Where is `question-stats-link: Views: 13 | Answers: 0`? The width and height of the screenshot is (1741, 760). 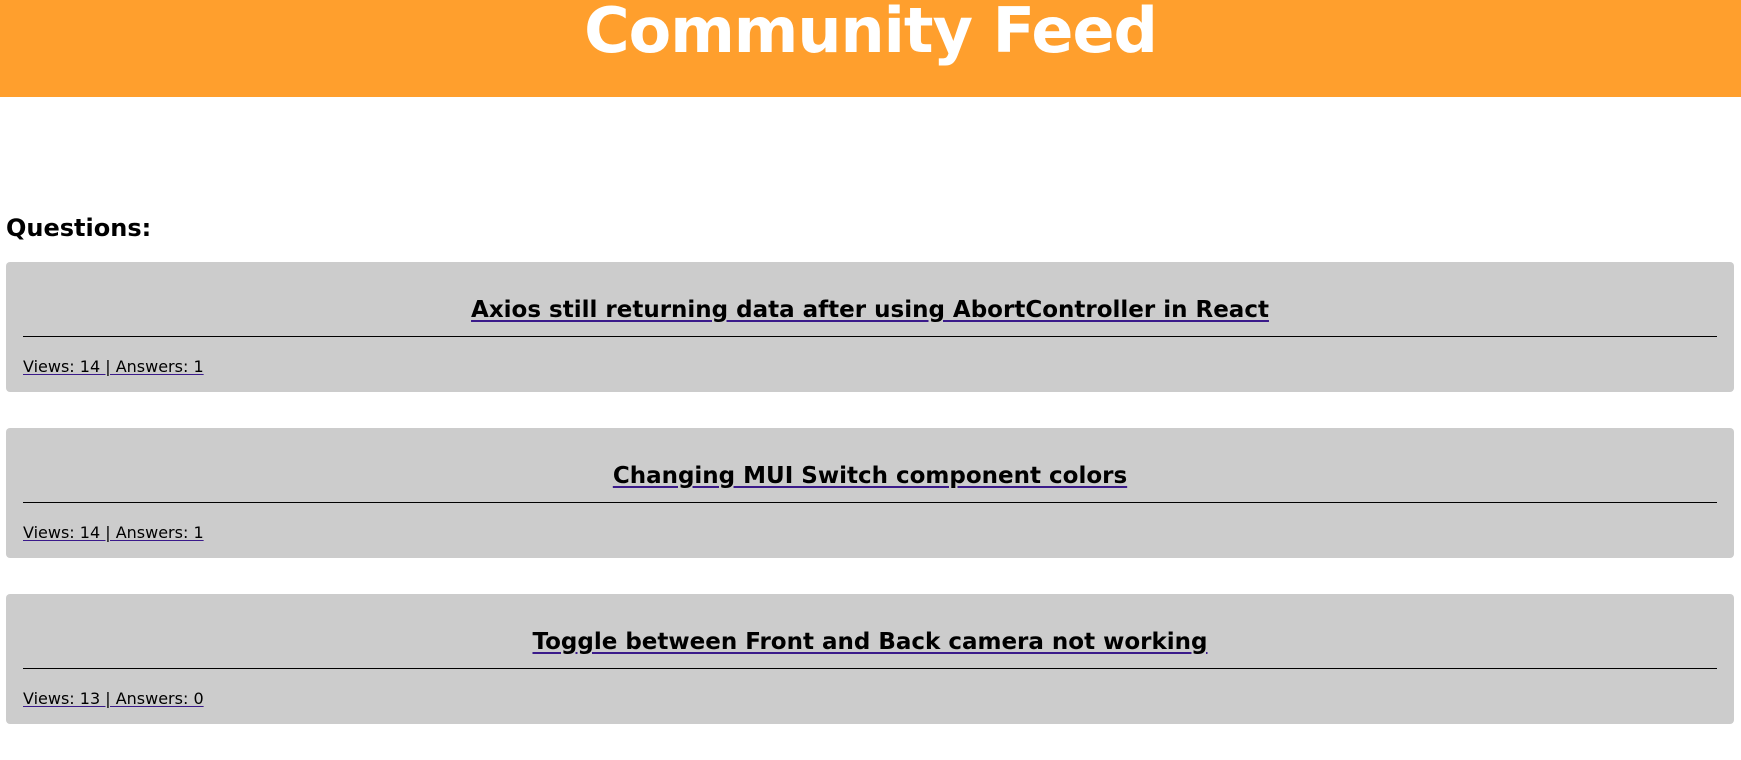
question-stats-link: Views: 13 | Answers: 0 is located at coordinates (113, 698).